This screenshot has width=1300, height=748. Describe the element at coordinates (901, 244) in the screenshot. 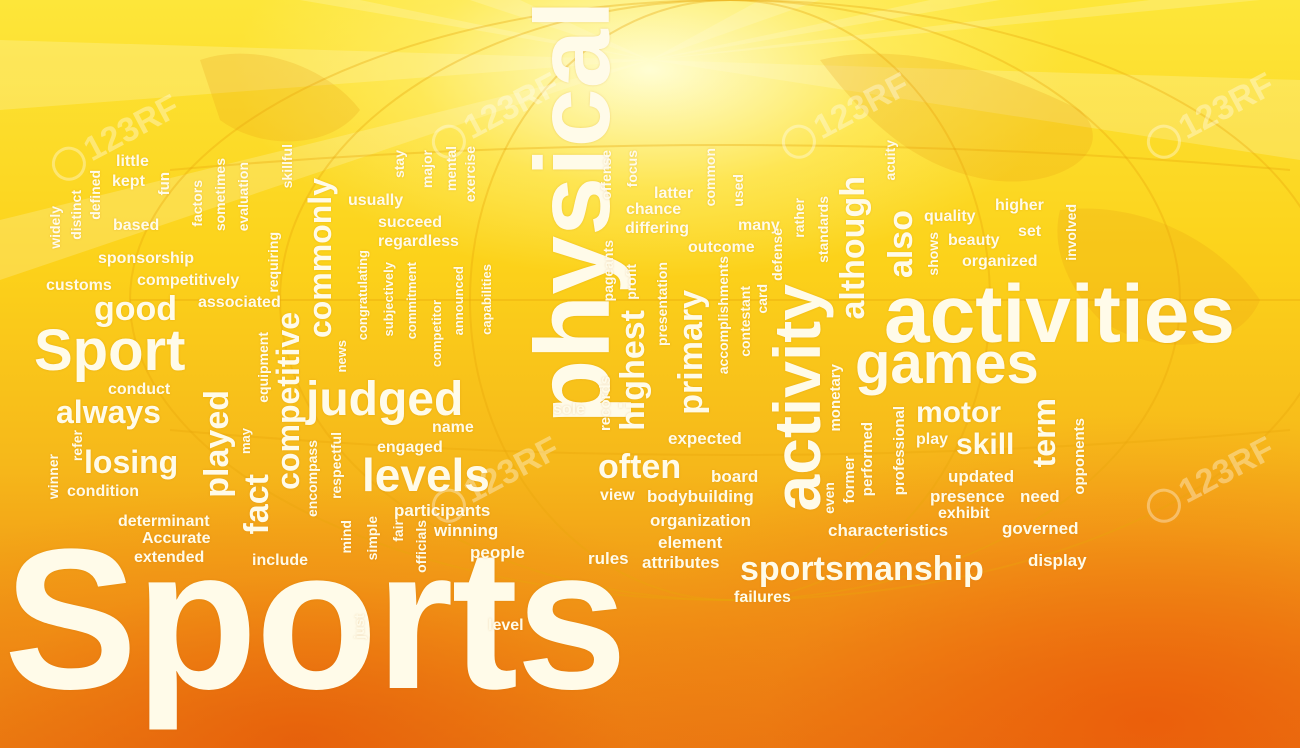

I see `word-also: also` at that location.